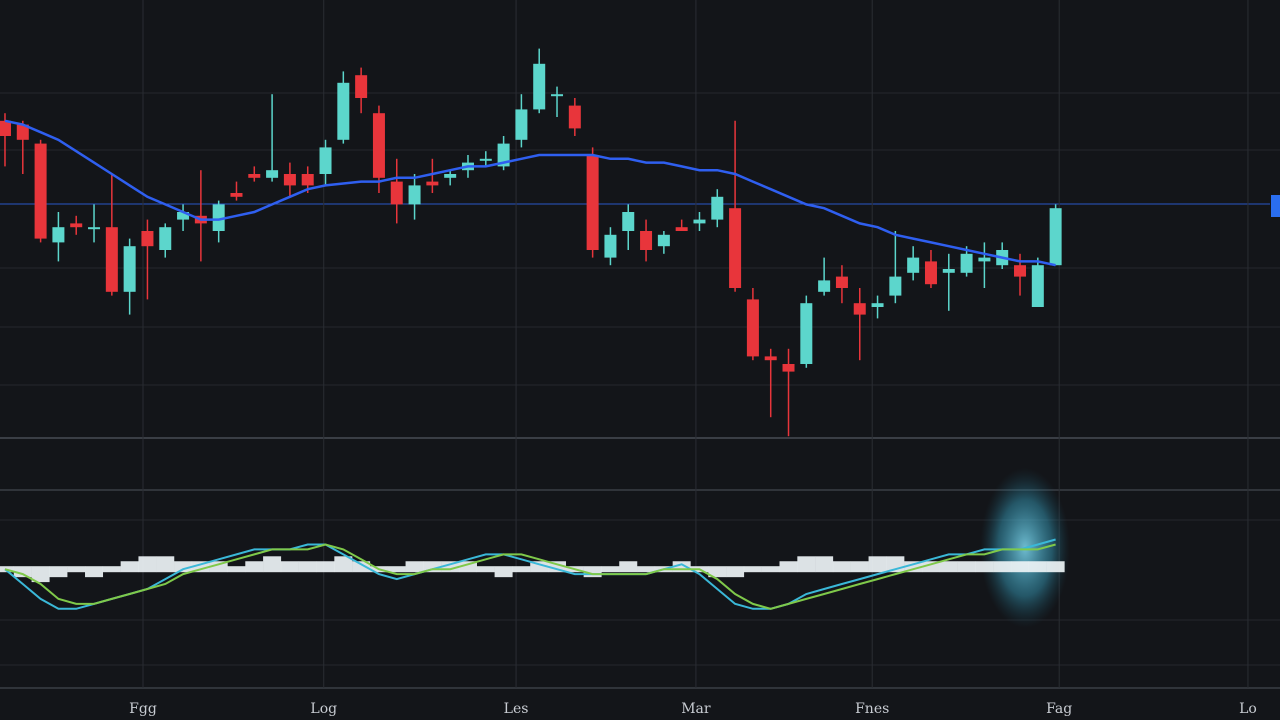 The width and height of the screenshot is (1280, 720). What do you see at coordinates (323, 709) in the screenshot?
I see `x-tick-label: Log` at bounding box center [323, 709].